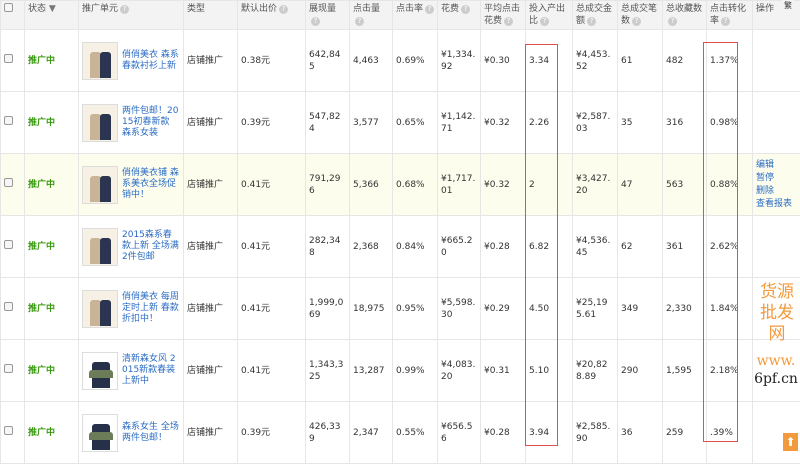 The width and height of the screenshot is (800, 464). Describe the element at coordinates (776, 178) in the screenshot. I see `op-link: 暂停` at that location.